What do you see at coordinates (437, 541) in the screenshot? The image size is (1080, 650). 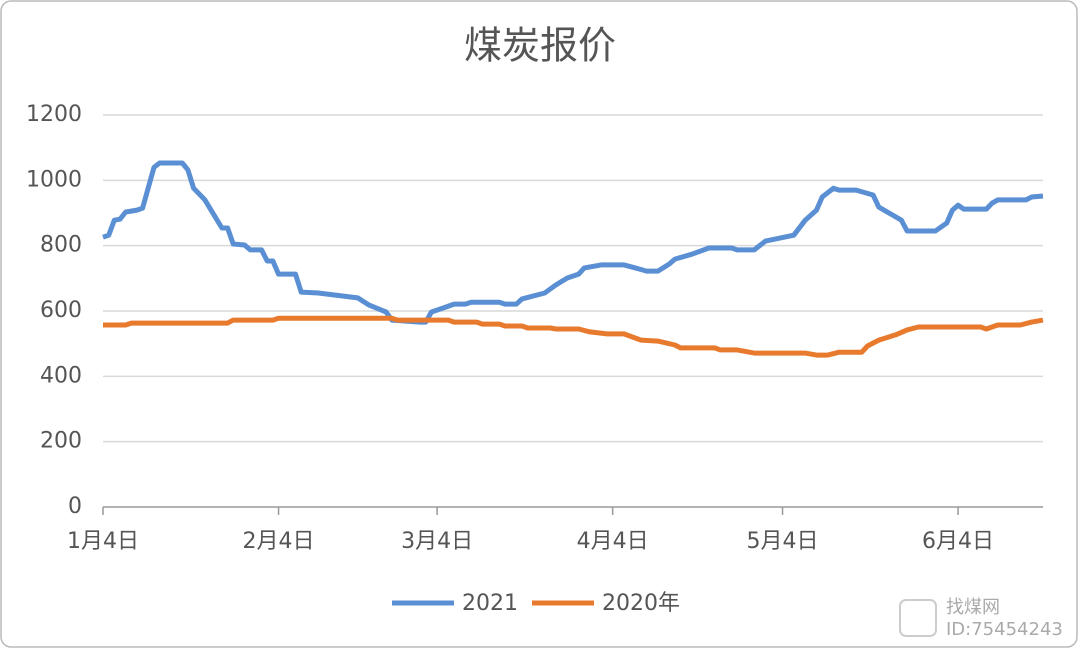 I see `x-tick-label: 3月4日` at bounding box center [437, 541].